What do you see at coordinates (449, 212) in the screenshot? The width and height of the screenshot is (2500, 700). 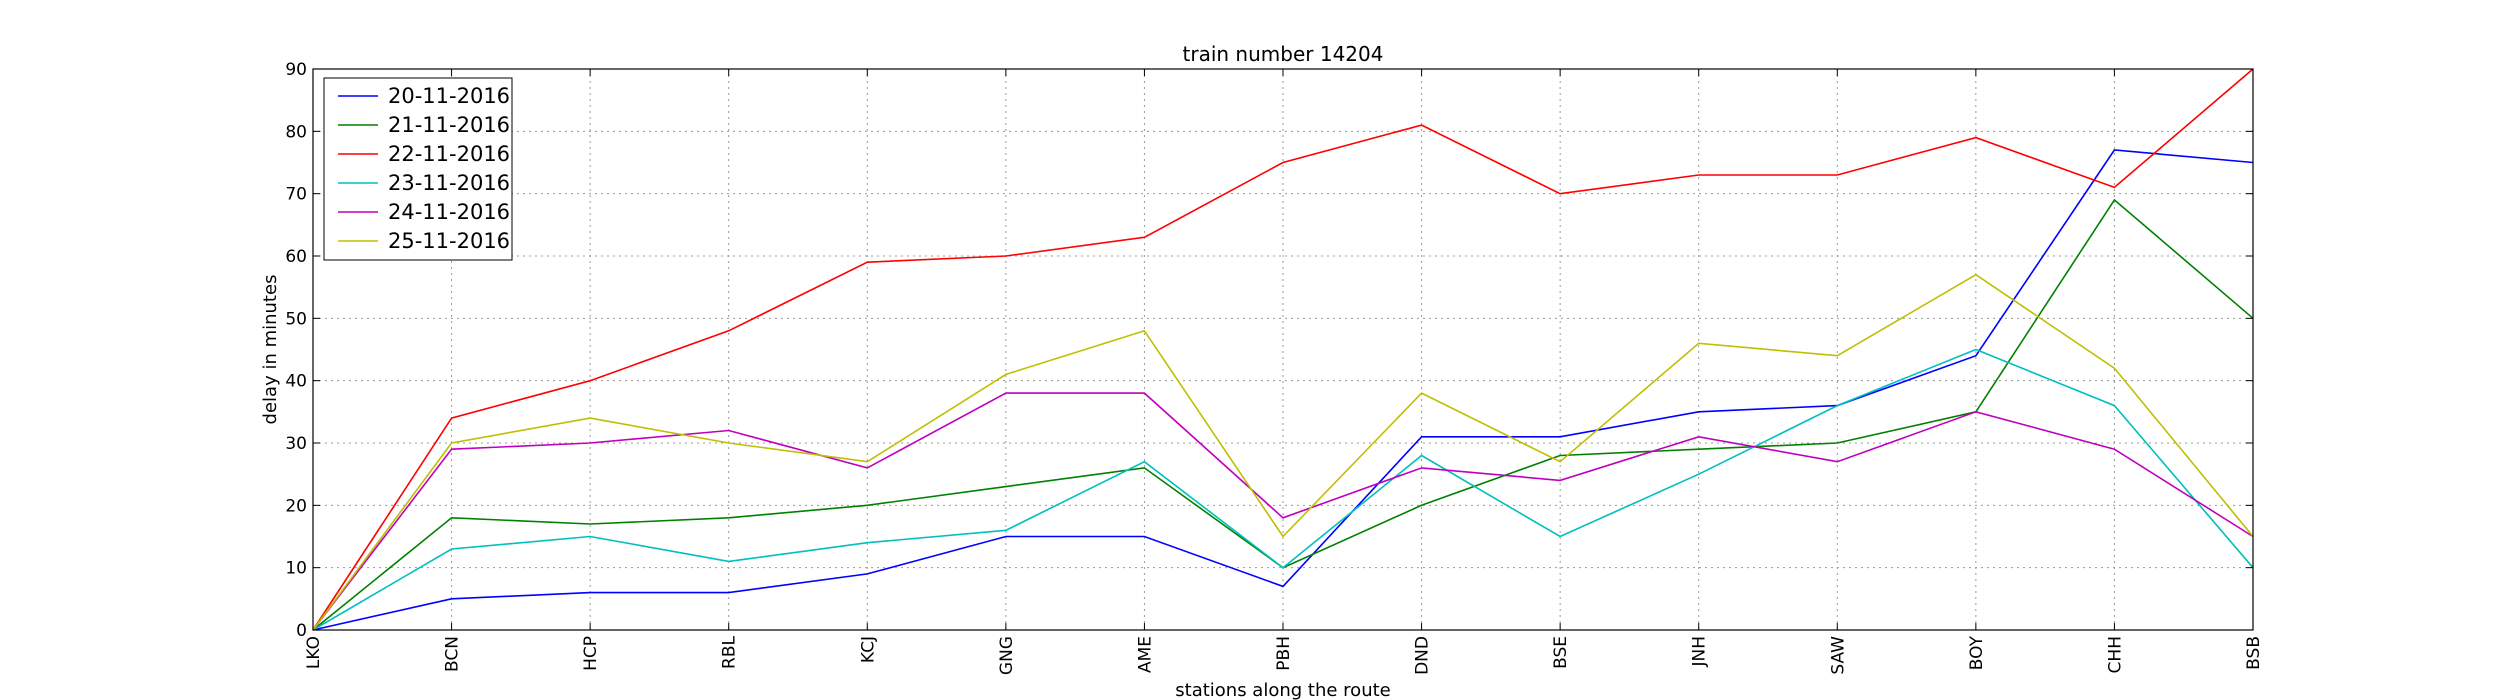 I see `legend-label: 24-11-2016` at bounding box center [449, 212].